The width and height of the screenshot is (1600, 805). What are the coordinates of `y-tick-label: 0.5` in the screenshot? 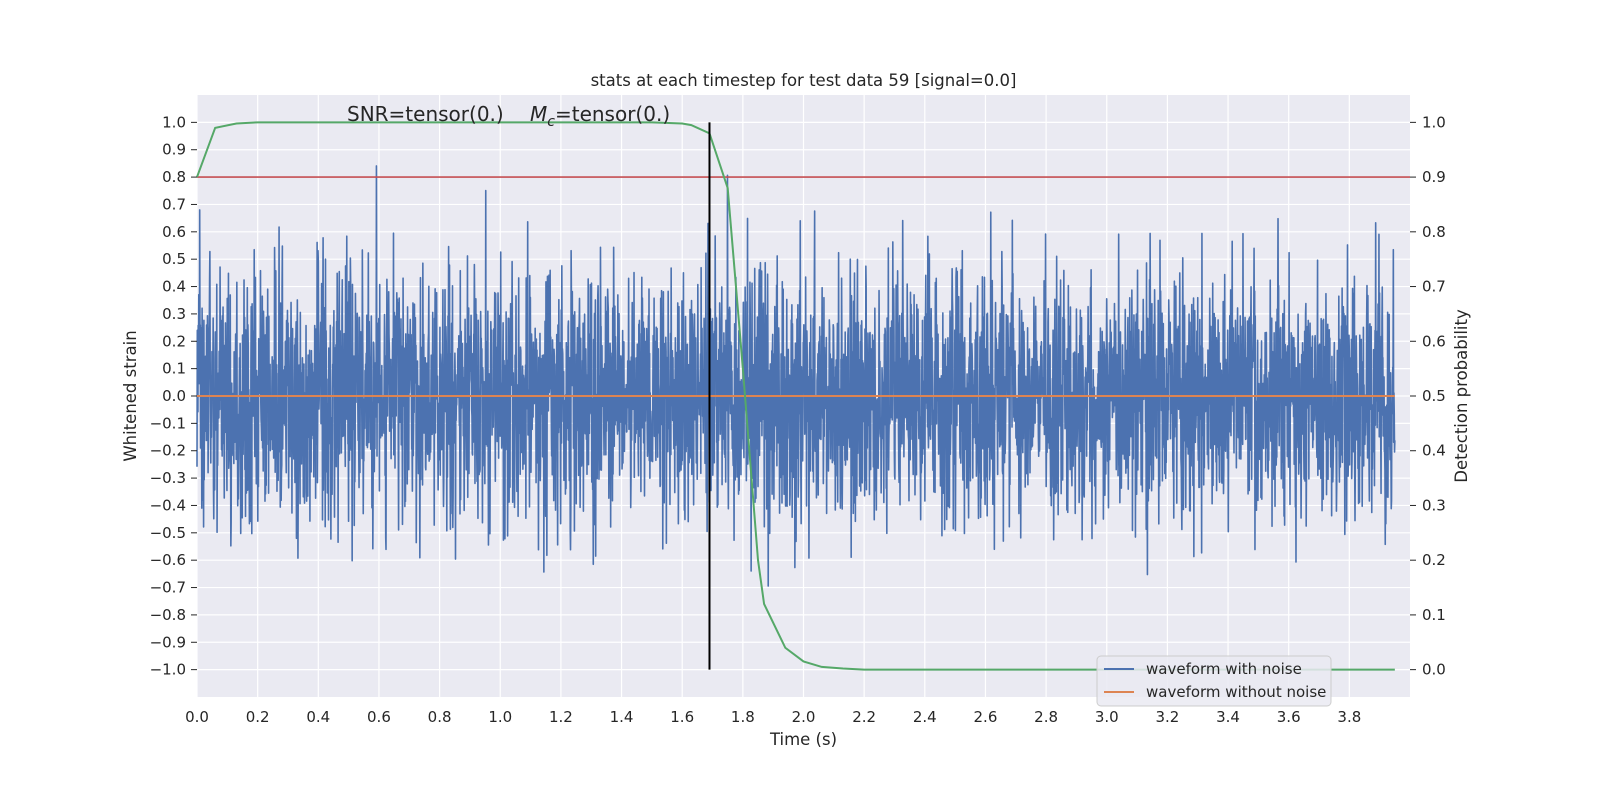 It's located at (174, 259).